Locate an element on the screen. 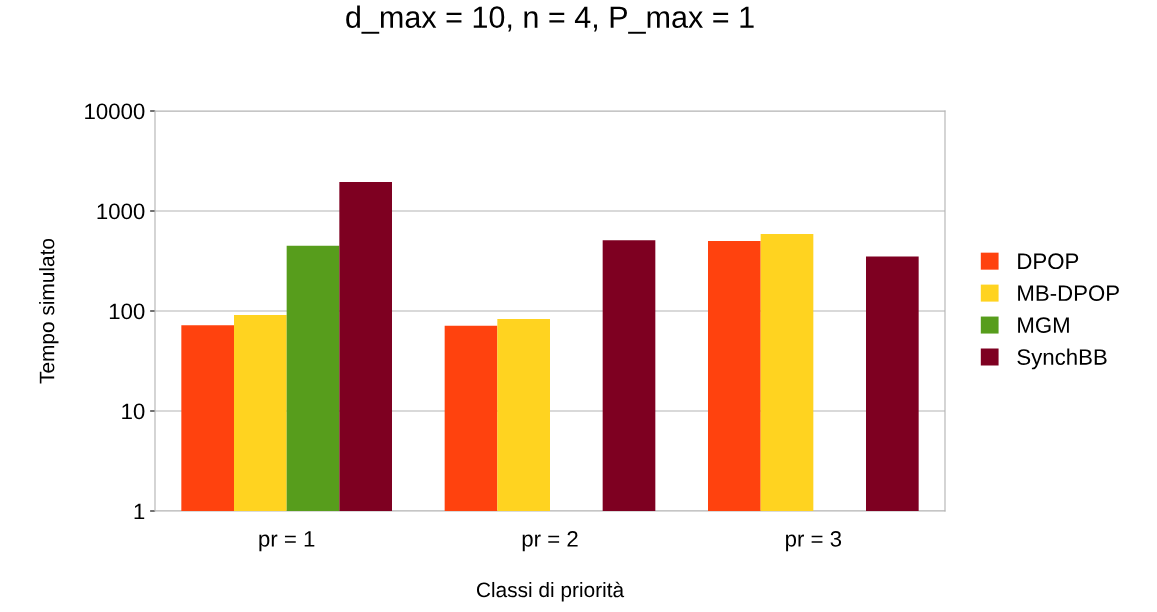 The height and width of the screenshot is (612, 1157). y-tick-label: 10 is located at coordinates (133, 411).